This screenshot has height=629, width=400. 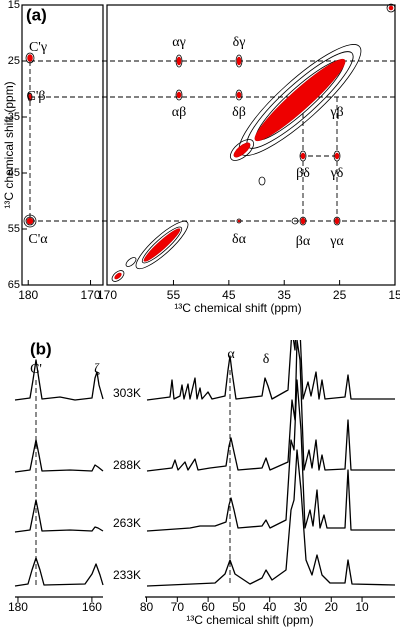 What do you see at coordinates (92, 607) in the screenshot?
I see `x-tick-label: 160` at bounding box center [92, 607].